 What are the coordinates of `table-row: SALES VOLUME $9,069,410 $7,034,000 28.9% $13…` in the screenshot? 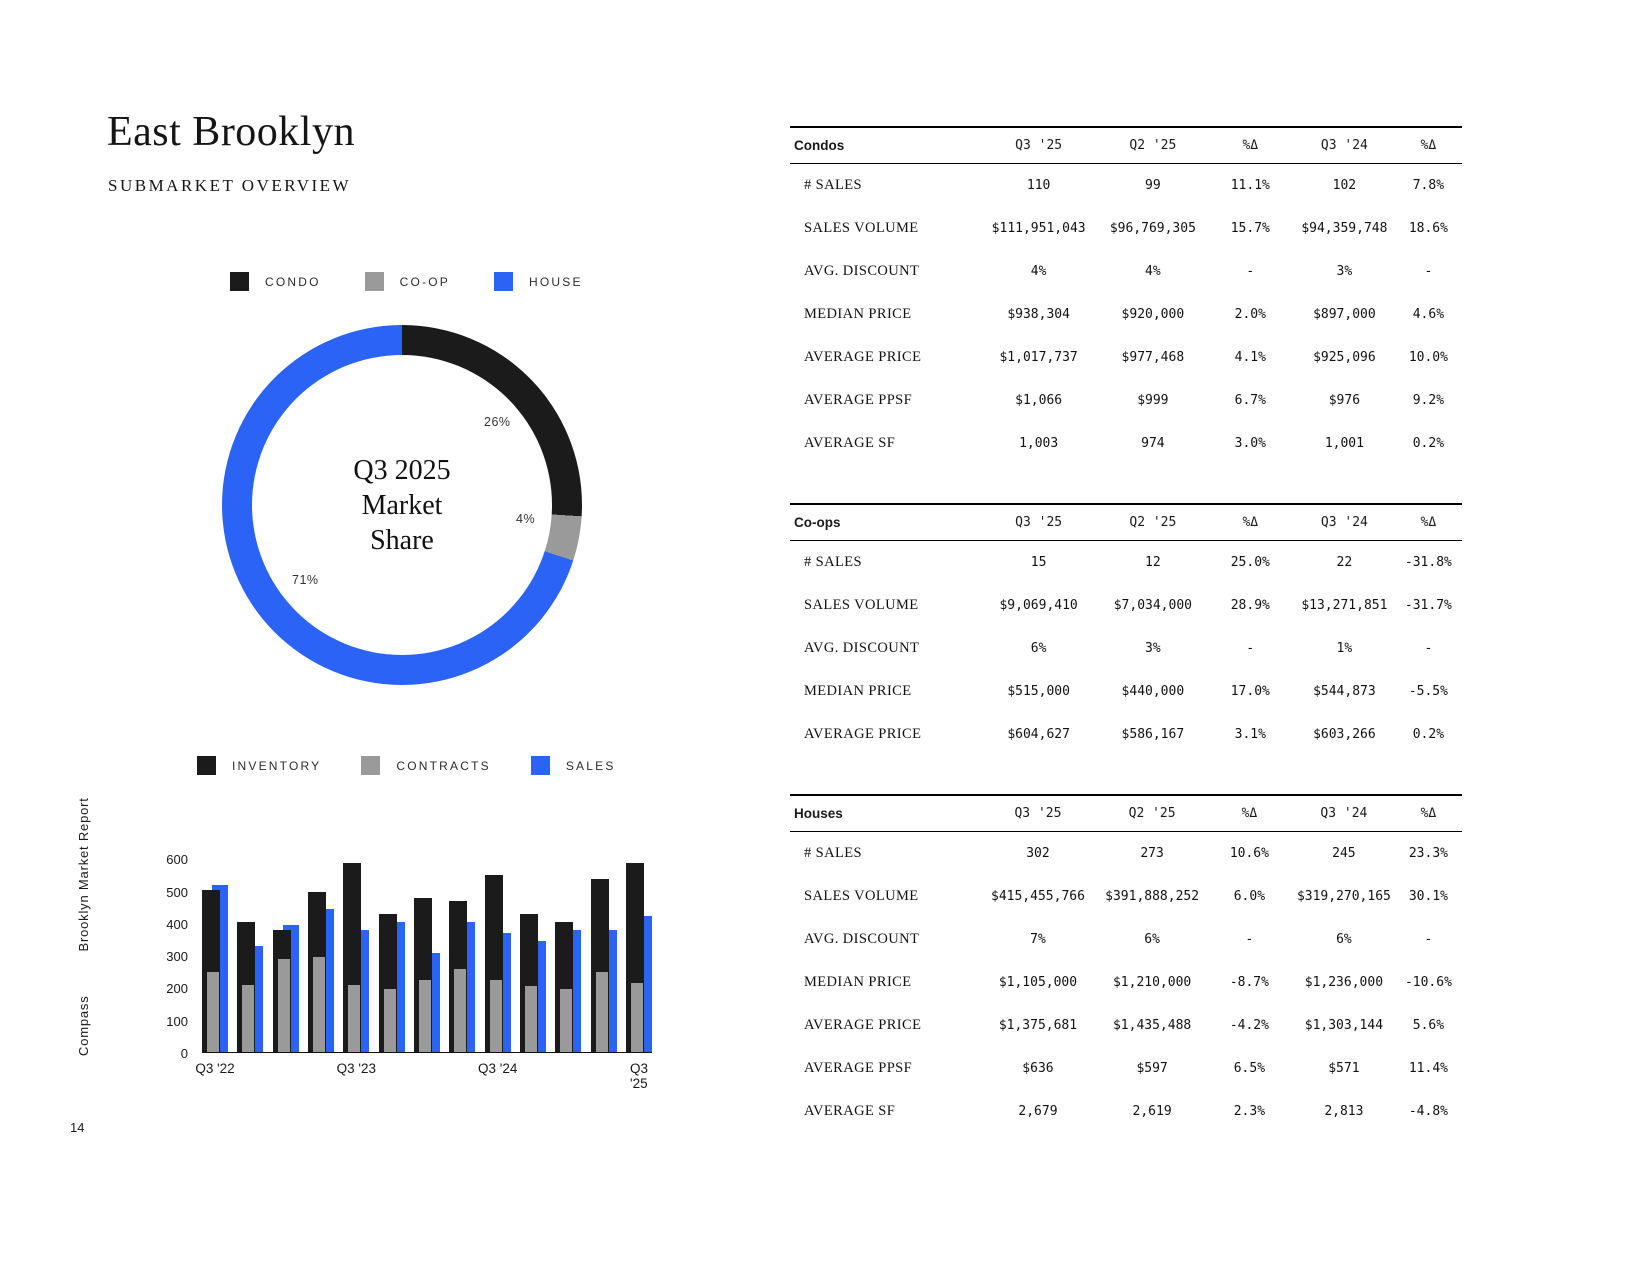 It's located at (1126, 605).